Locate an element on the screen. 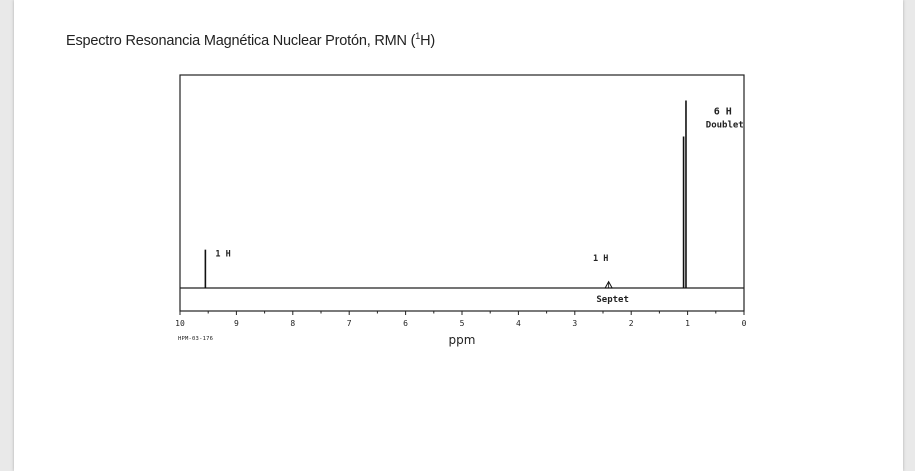  x-axis-label: ppm is located at coordinates (462, 340).